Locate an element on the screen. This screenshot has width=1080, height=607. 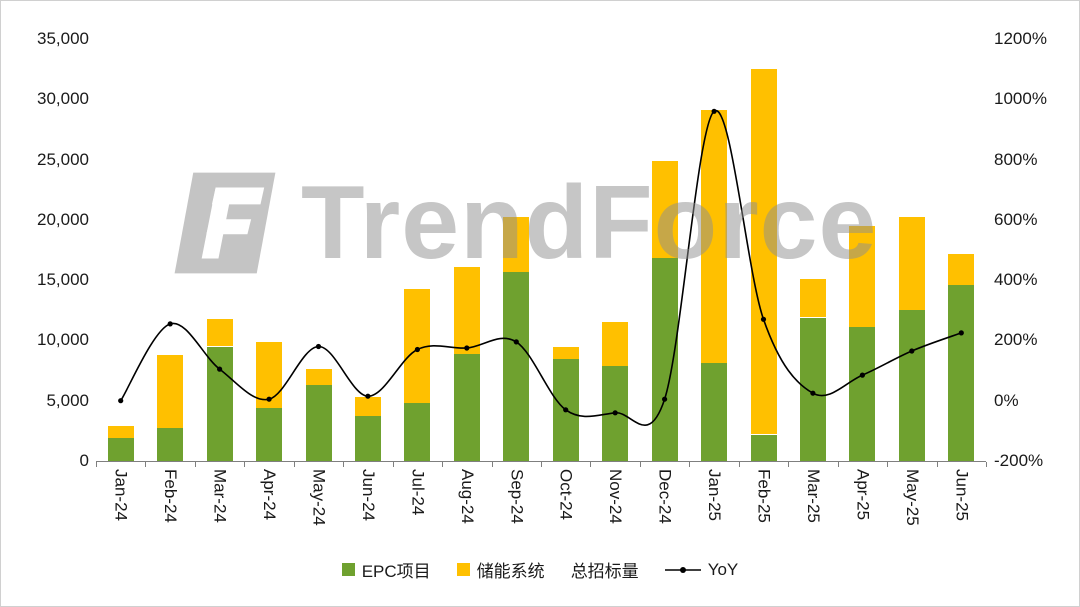
x-axis-tick-label: Sep-24 is located at coordinates (517, 496).